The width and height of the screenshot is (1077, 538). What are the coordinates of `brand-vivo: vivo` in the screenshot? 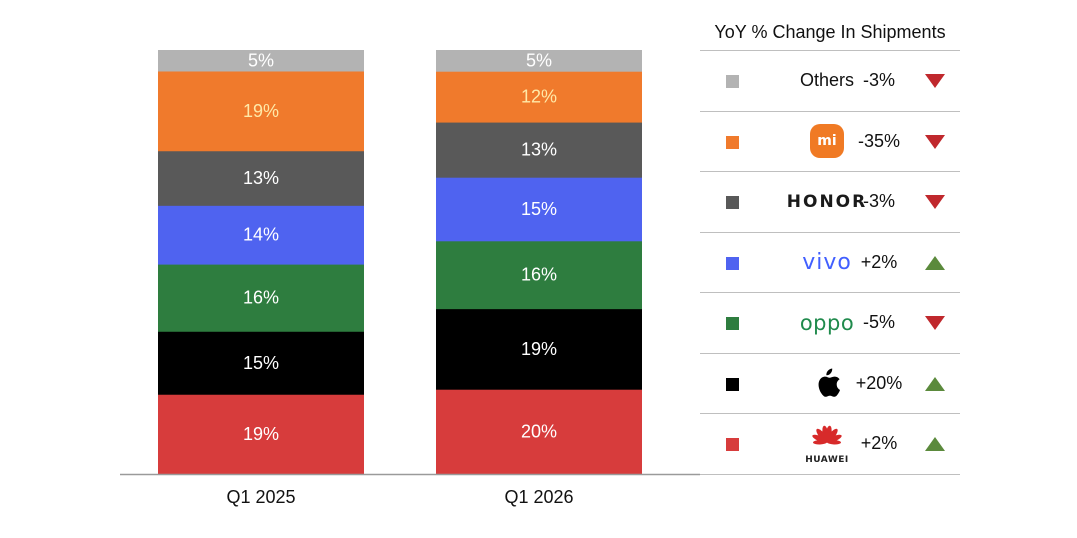 It's located at (827, 263).